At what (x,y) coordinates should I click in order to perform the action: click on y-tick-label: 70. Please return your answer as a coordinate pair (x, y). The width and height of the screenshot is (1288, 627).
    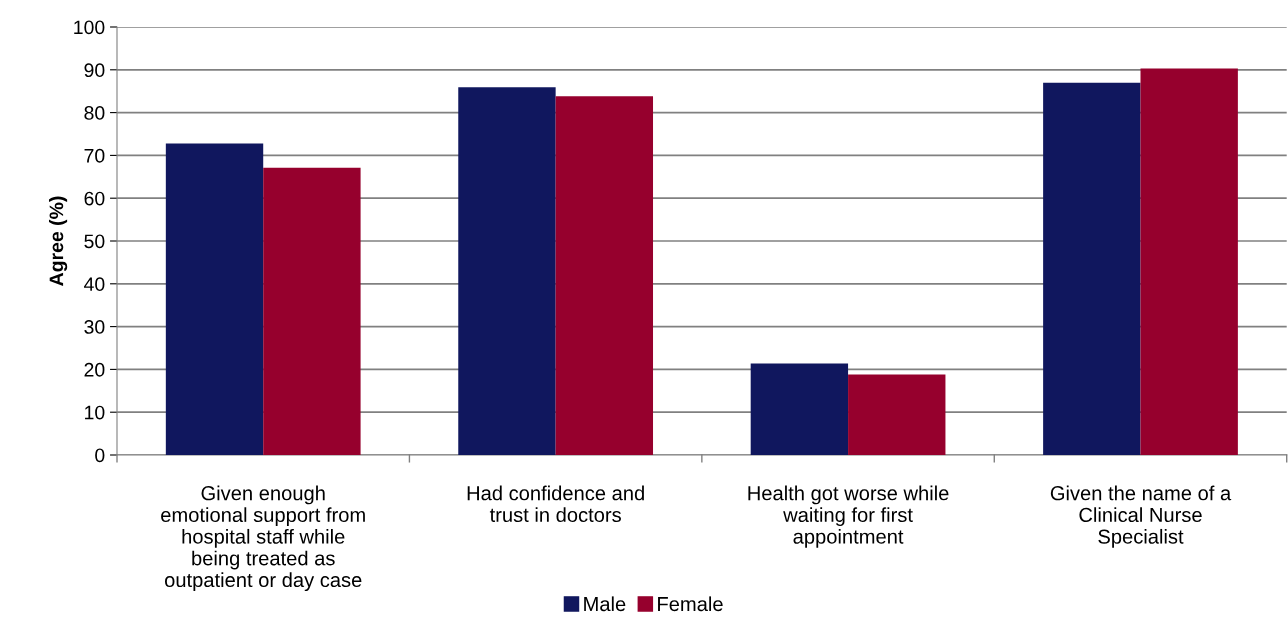
    Looking at the image, I should click on (94, 155).